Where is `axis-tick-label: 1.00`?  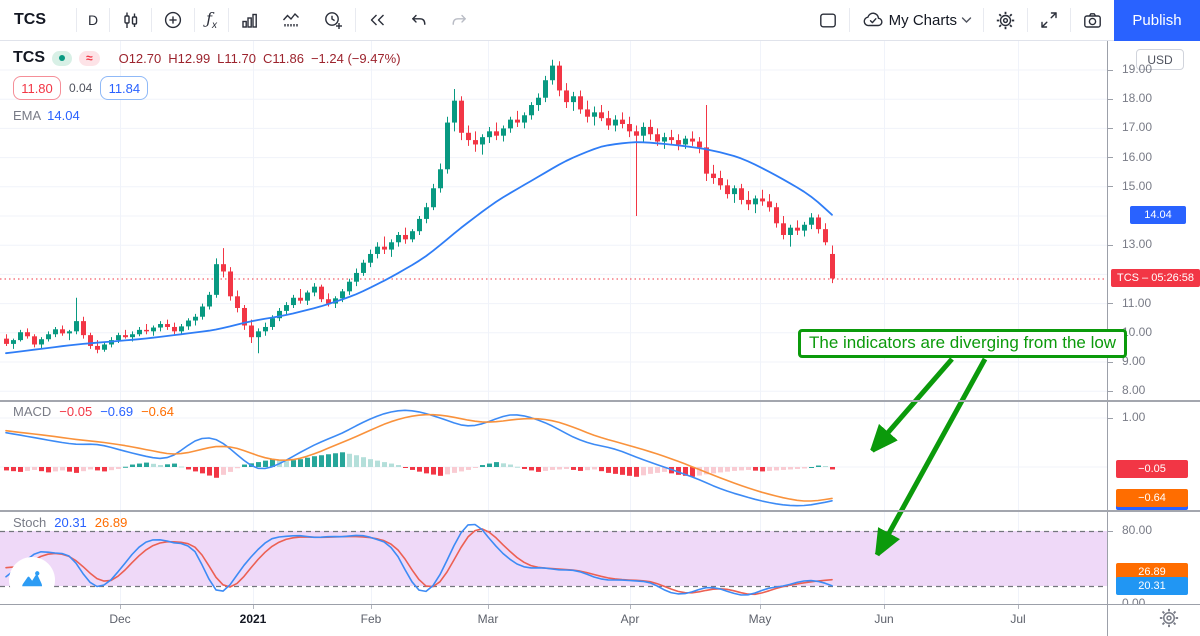 axis-tick-label: 1.00 is located at coordinates (1134, 417).